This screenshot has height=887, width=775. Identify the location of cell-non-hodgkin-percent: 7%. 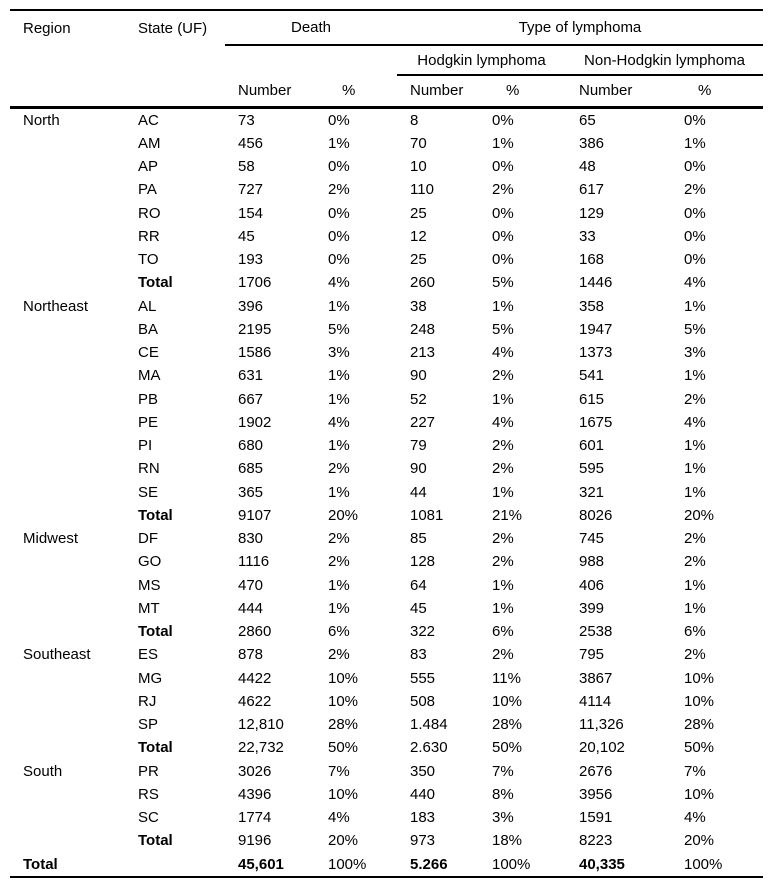
(695, 771).